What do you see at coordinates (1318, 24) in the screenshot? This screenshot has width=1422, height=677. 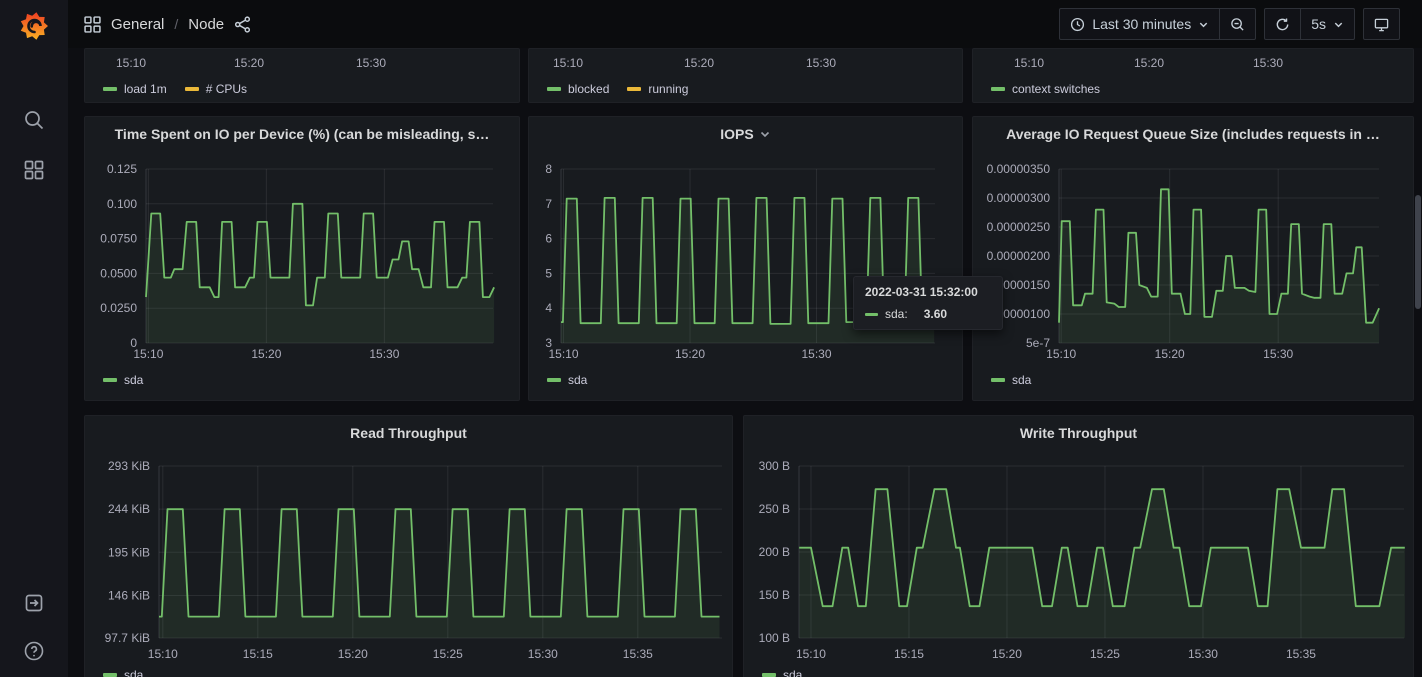 I see `refresh-interval-label: 5s` at bounding box center [1318, 24].